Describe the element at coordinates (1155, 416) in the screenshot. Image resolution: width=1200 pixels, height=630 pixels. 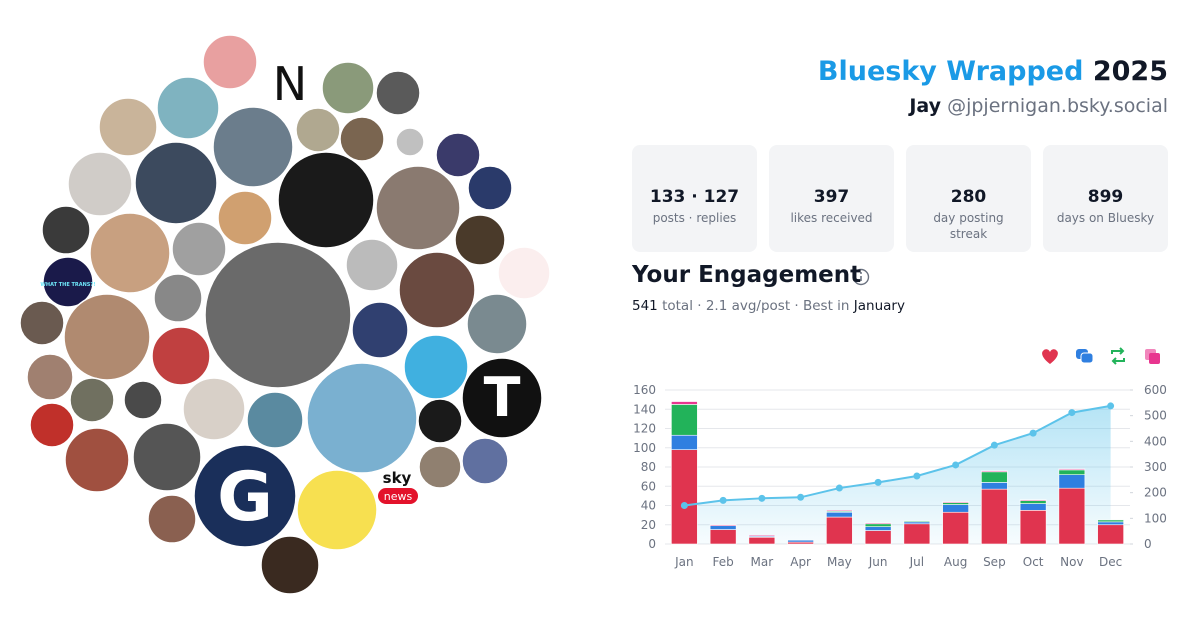
I see `y2-tick-label: 500` at that location.